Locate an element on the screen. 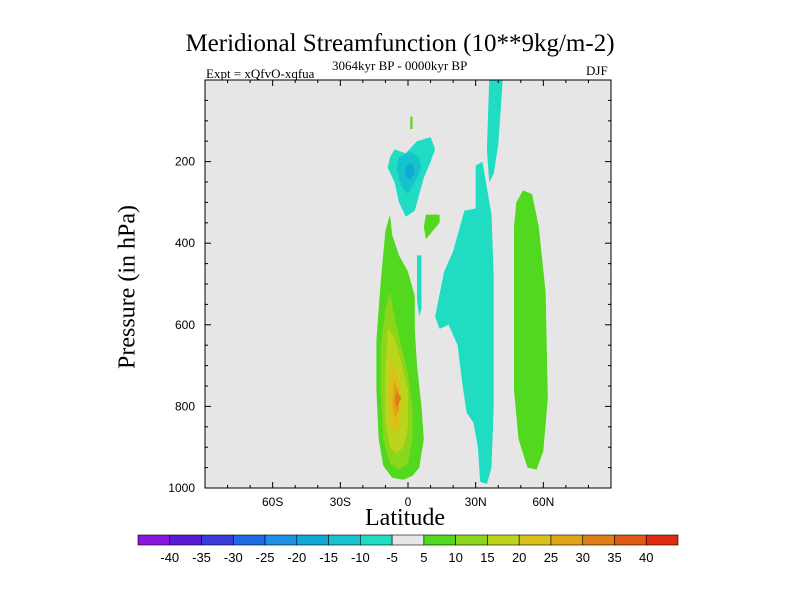  x-axis-label: Latitude is located at coordinates (405, 518).